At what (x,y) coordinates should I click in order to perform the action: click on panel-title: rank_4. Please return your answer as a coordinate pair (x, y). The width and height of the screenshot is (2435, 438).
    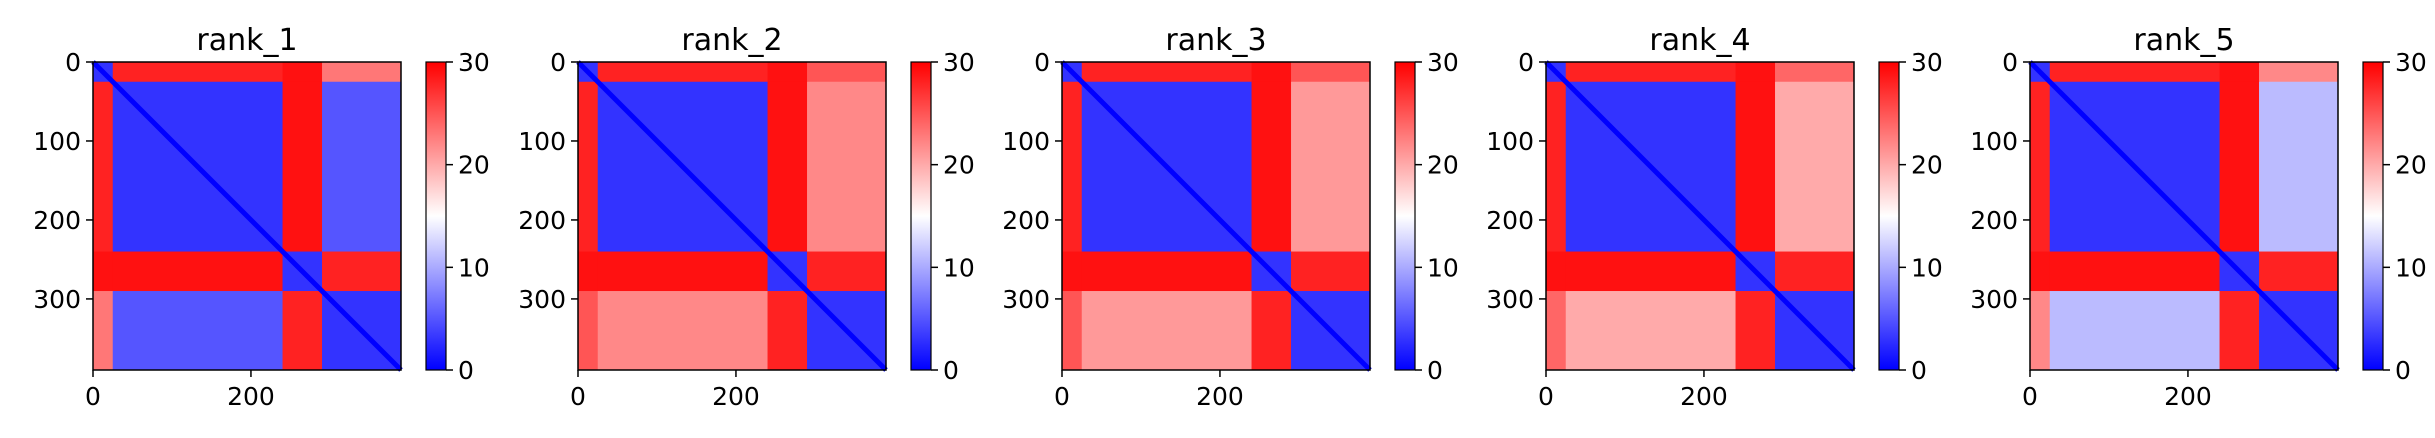
    Looking at the image, I should click on (1699, 40).